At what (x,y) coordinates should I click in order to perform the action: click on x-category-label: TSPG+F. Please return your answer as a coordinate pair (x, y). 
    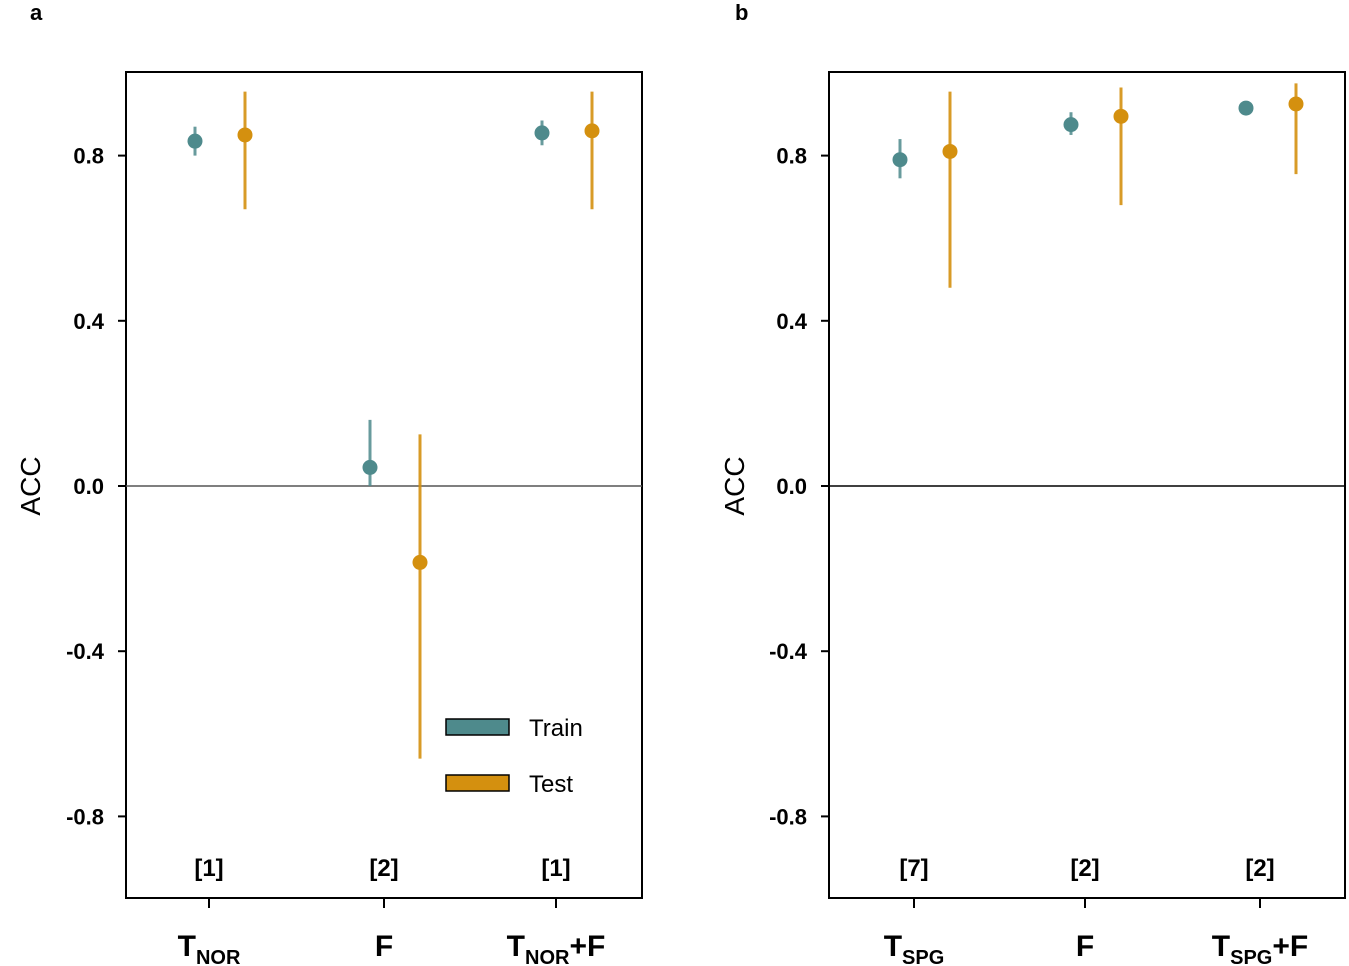
    Looking at the image, I should click on (1260, 948).